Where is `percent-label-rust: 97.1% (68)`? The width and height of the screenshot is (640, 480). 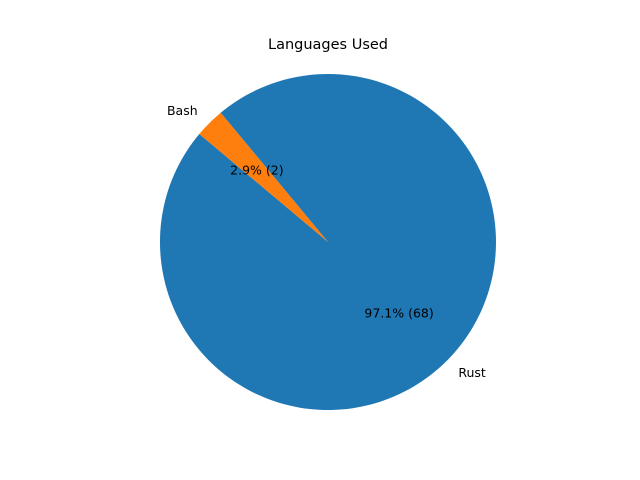
percent-label-rust: 97.1% (68) is located at coordinates (398, 312).